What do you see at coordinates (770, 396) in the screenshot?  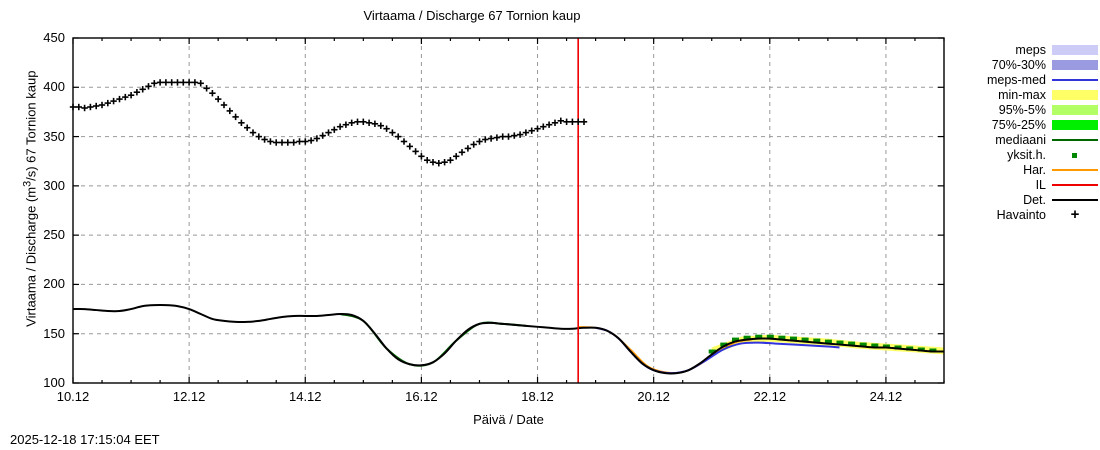 I see `x-tick-label: 22.12` at bounding box center [770, 396].